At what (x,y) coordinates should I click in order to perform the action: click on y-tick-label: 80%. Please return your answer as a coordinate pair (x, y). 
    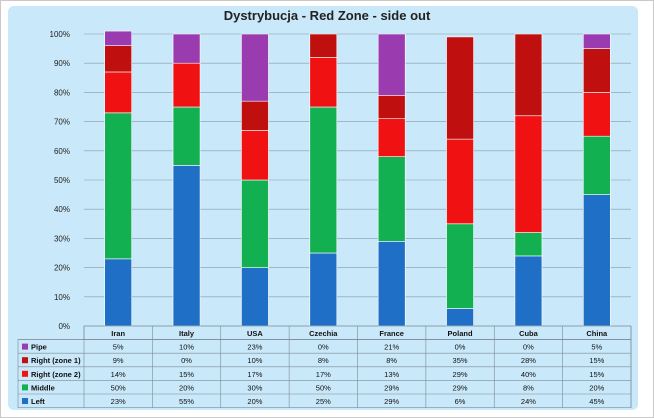
    Looking at the image, I should click on (62, 92).